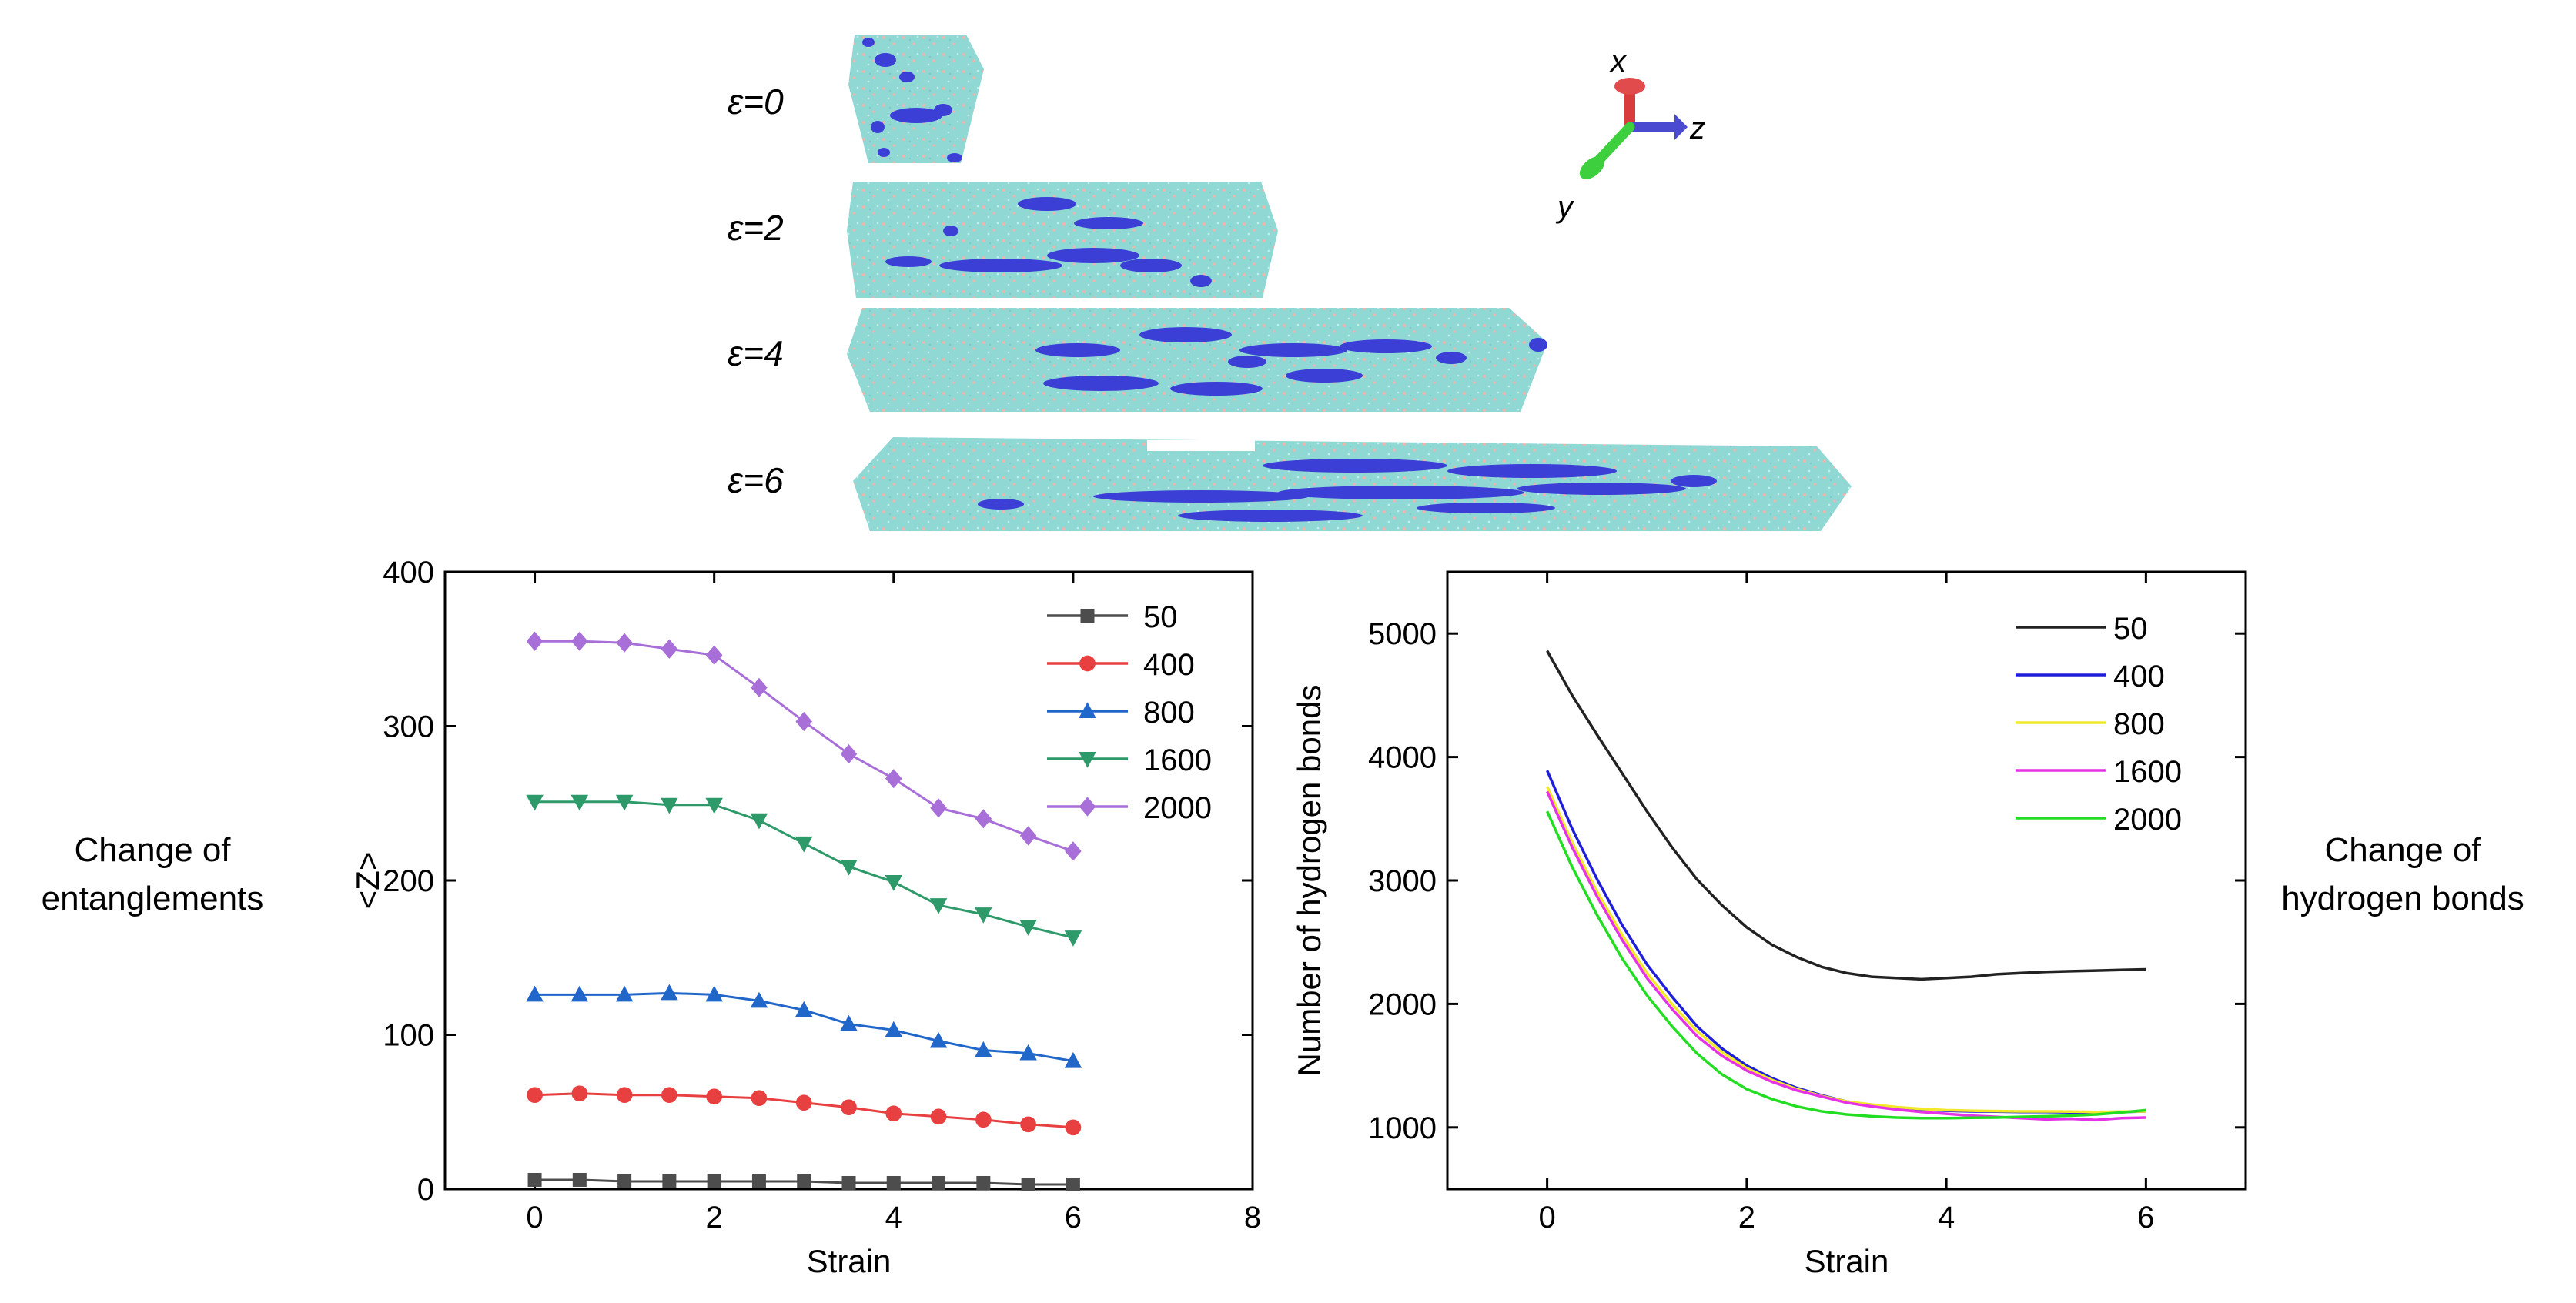 The image size is (2576, 1303). I want to click on y-tick-label: 2000, so click(1402, 1004).